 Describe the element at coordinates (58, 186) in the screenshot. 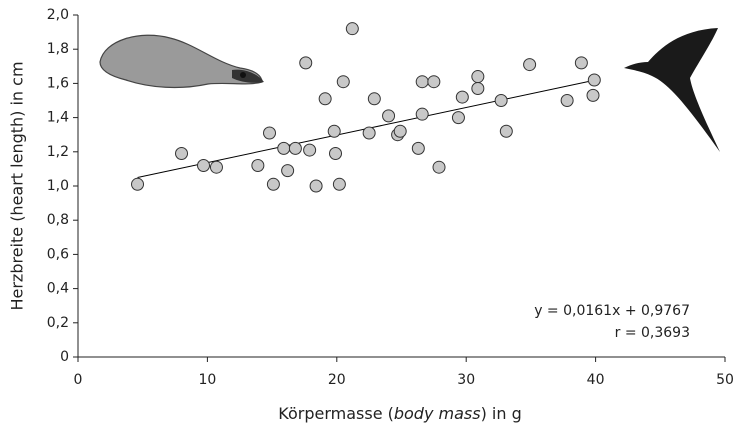

I see `y-tick-label: 1,0` at that location.